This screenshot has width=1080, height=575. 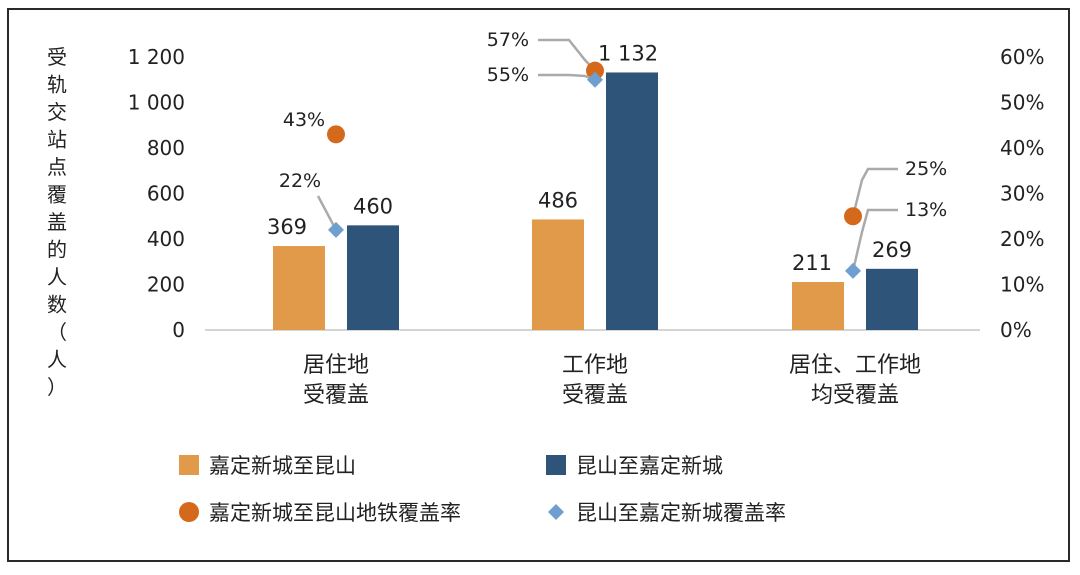 What do you see at coordinates (57, 85) in the screenshot?
I see `y-axis-title-char: 轨` at bounding box center [57, 85].